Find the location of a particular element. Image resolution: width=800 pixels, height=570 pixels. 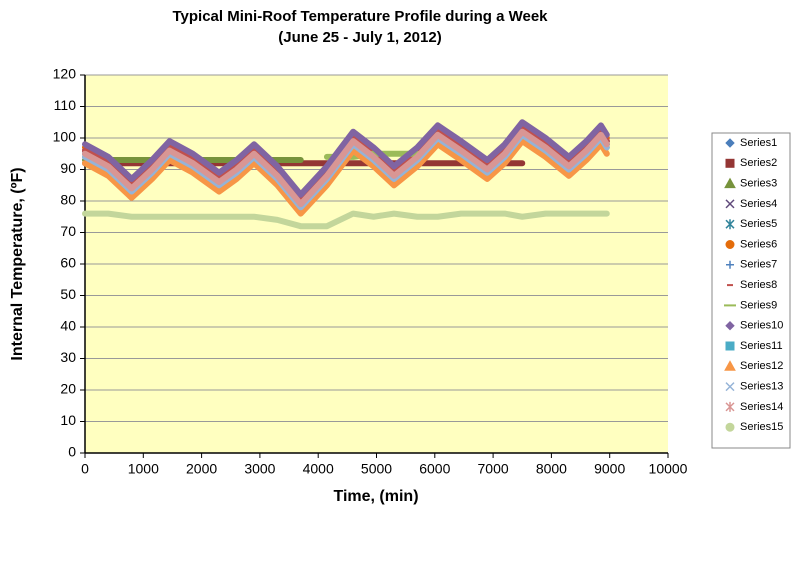

legend-label: Series7 is located at coordinates (758, 265).